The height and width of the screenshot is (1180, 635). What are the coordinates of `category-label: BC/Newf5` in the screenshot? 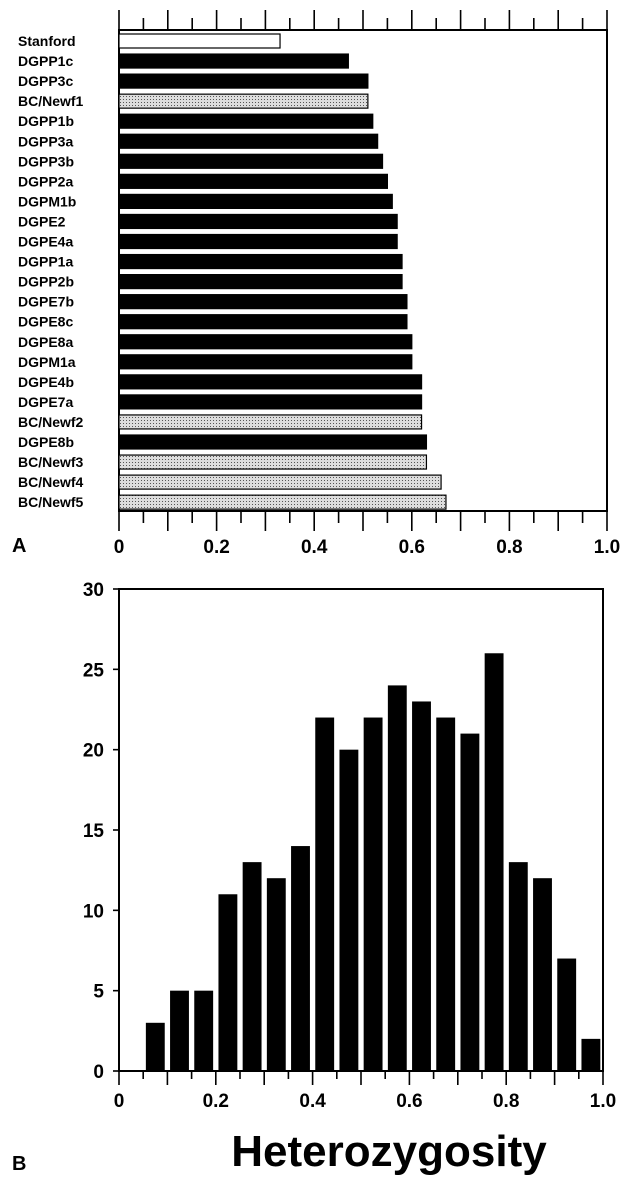 It's located at (51, 502).